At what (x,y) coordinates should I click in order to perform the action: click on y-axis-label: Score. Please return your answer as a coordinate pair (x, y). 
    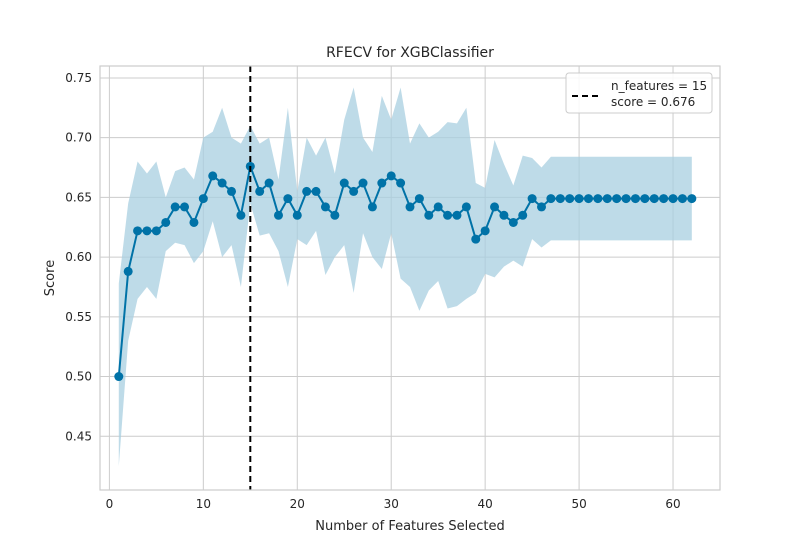
    Looking at the image, I should click on (50, 278).